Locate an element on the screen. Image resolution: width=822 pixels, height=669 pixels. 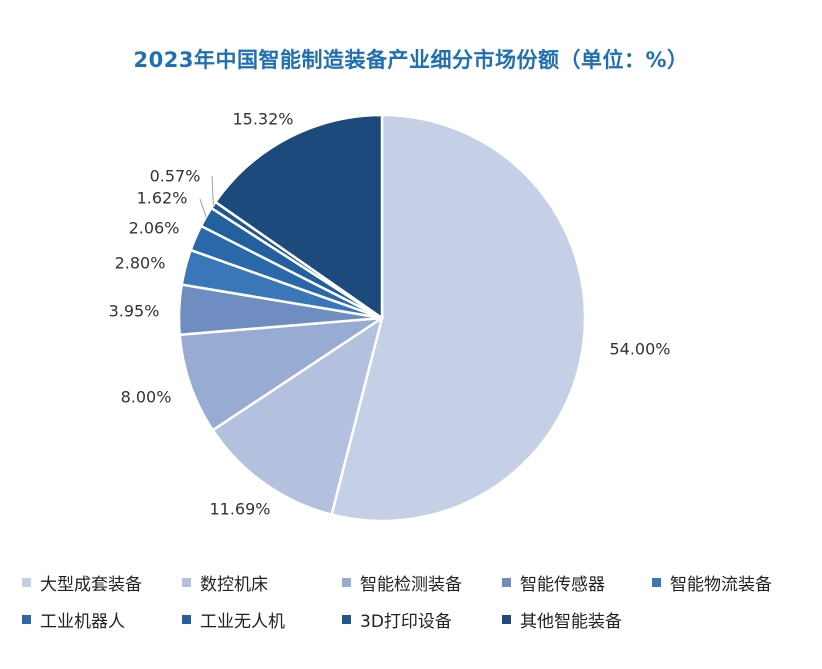
legend-item: 大型成套装备 is located at coordinates (102, 582).